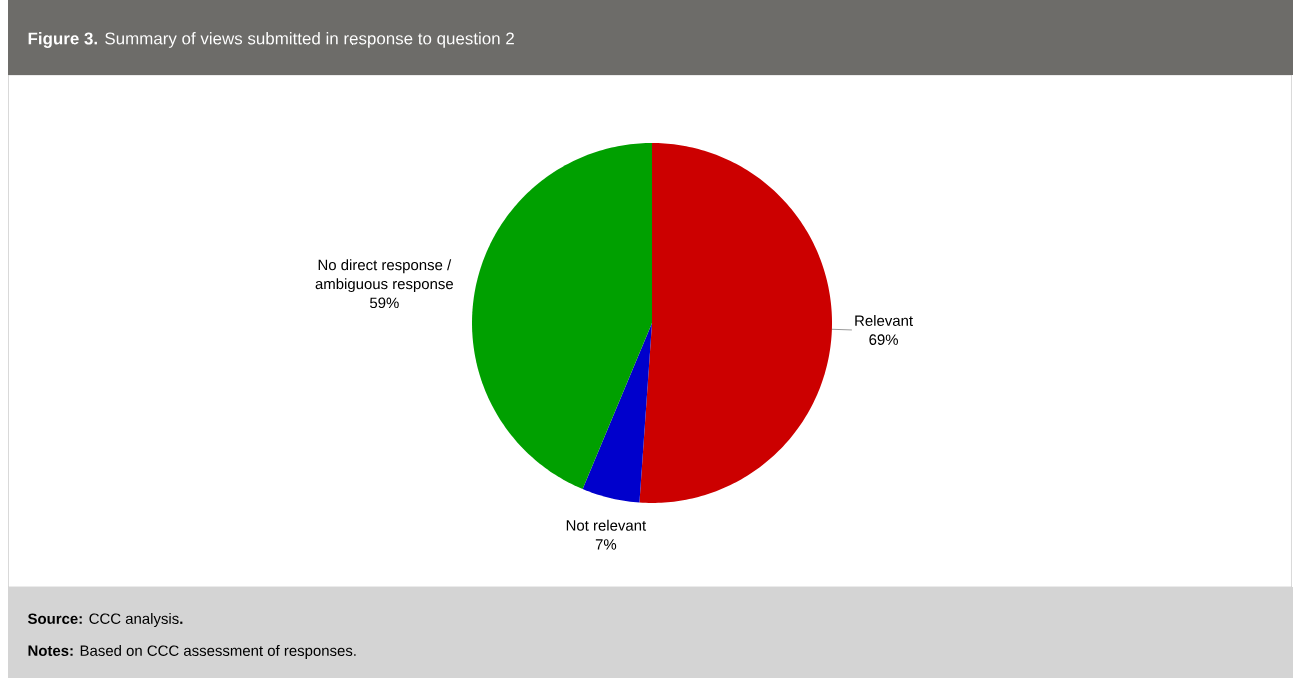 Image resolution: width=1293 pixels, height=678 pixels. Describe the element at coordinates (384, 276) in the screenshot. I see `slice-label: No direct response / ambiguous response` at that location.